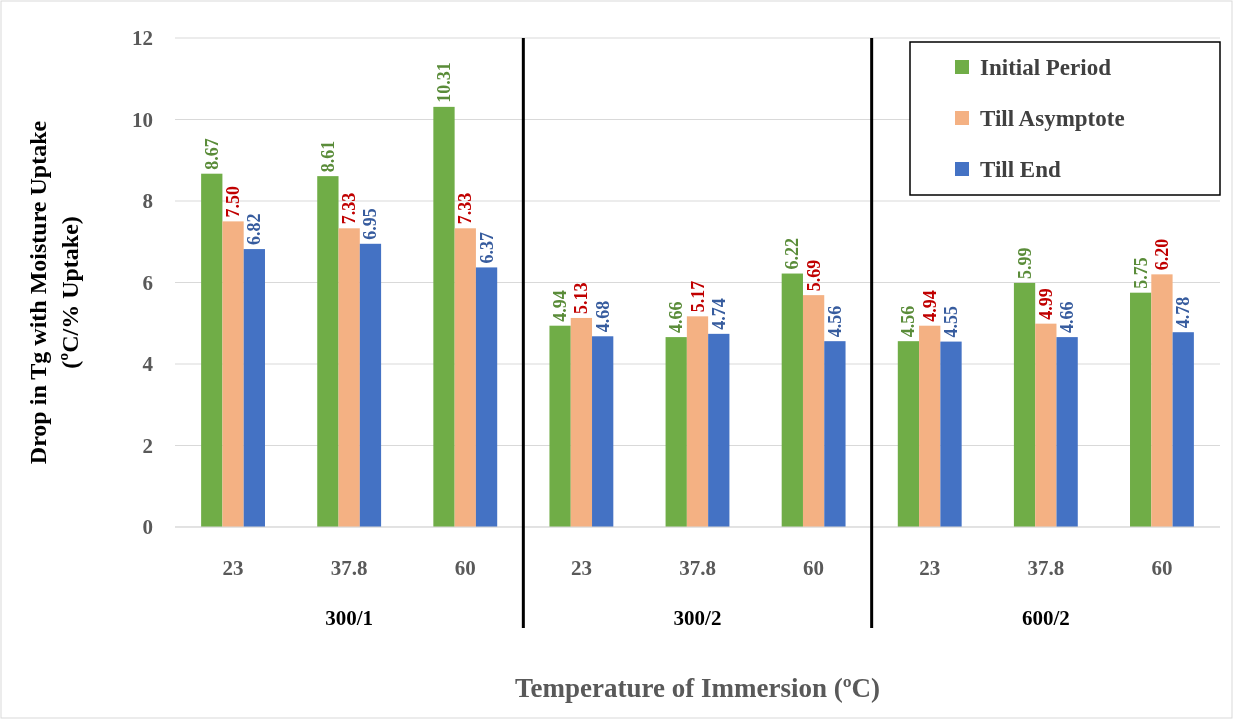 This screenshot has height=719, width=1233. What do you see at coordinates (792, 254) in the screenshot?
I see `text: 6.22` at bounding box center [792, 254].